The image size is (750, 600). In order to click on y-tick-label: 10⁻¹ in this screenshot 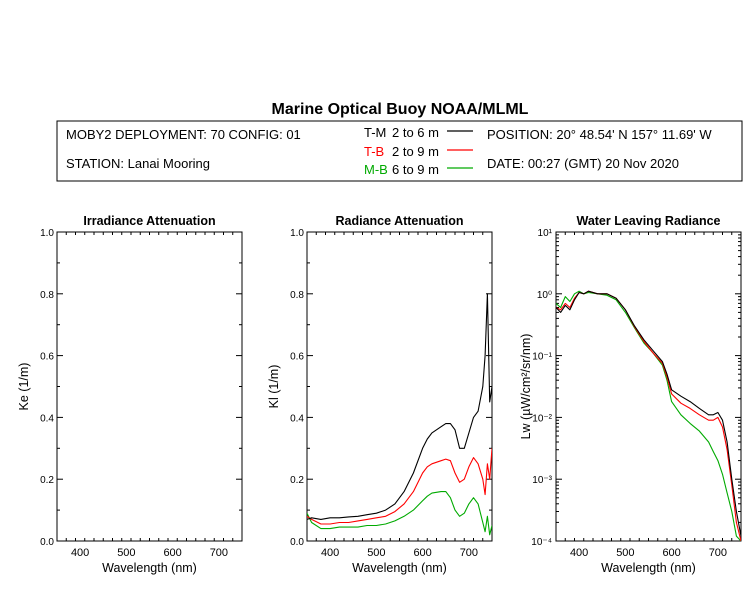, I will do `click(542, 357)`.